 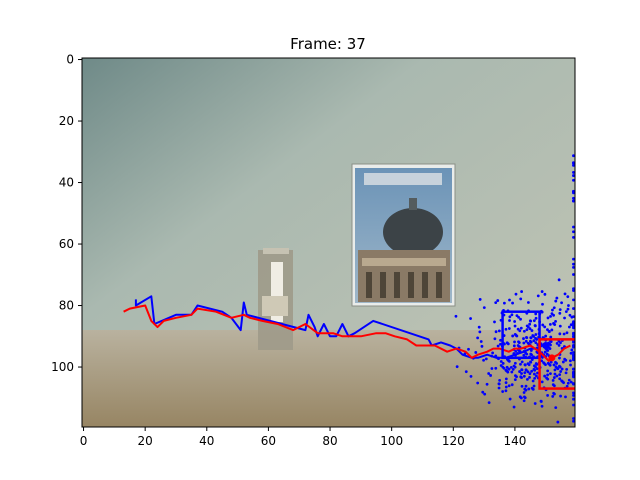 What do you see at coordinates (329, 441) in the screenshot?
I see `x-tick-label: 80` at bounding box center [329, 441].